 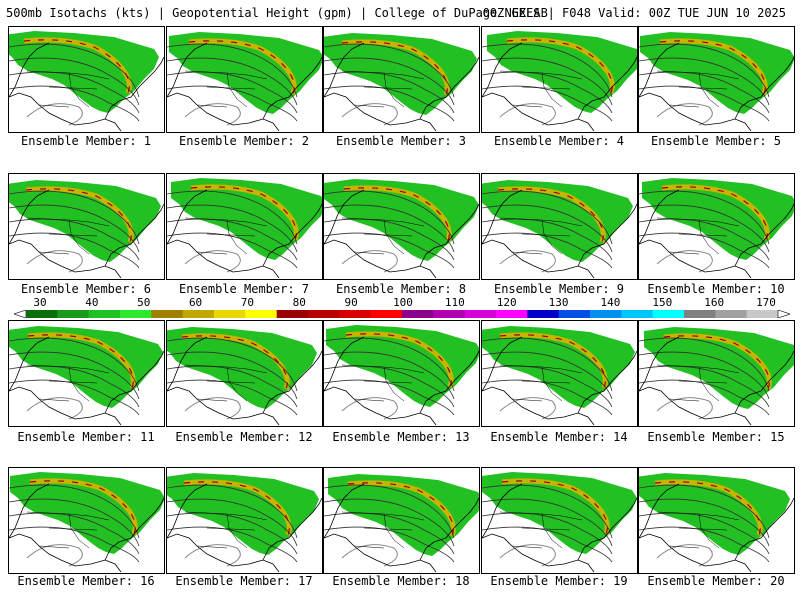 I want to click on colorbar-tick-label: 60, so click(x=195, y=302).